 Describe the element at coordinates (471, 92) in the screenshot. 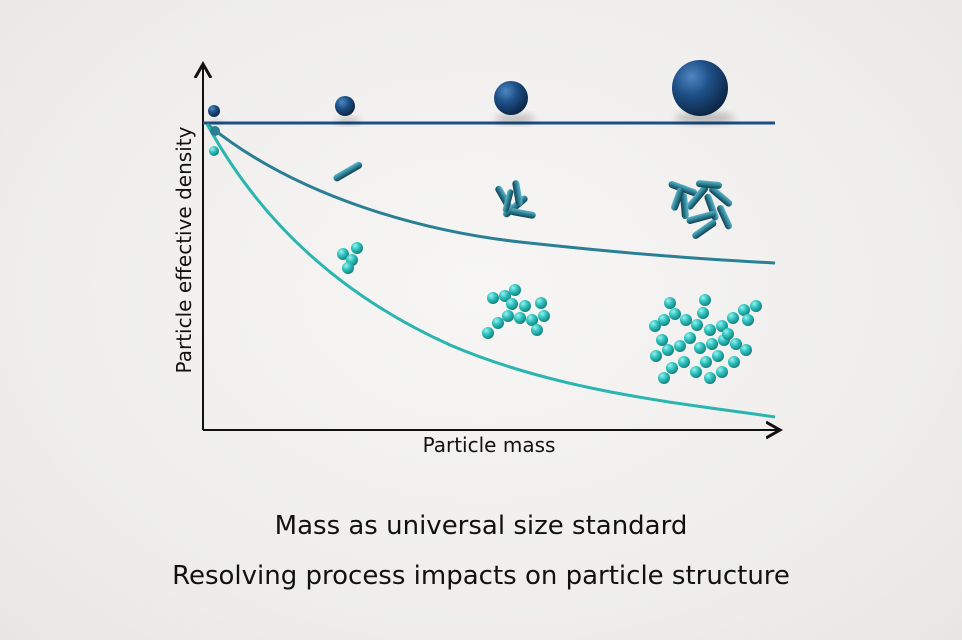

I see `sphere-particles` at that location.